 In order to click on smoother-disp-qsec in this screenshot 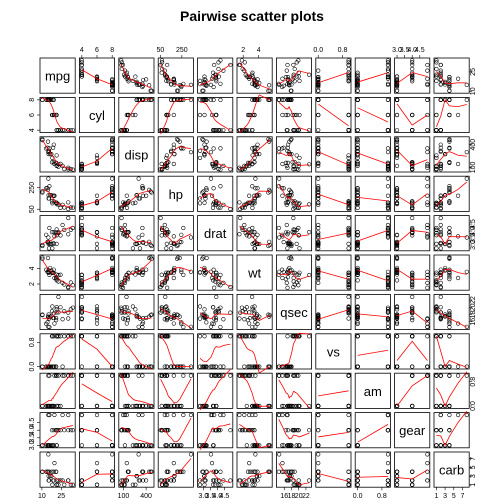, I will do `click(294, 158)`.